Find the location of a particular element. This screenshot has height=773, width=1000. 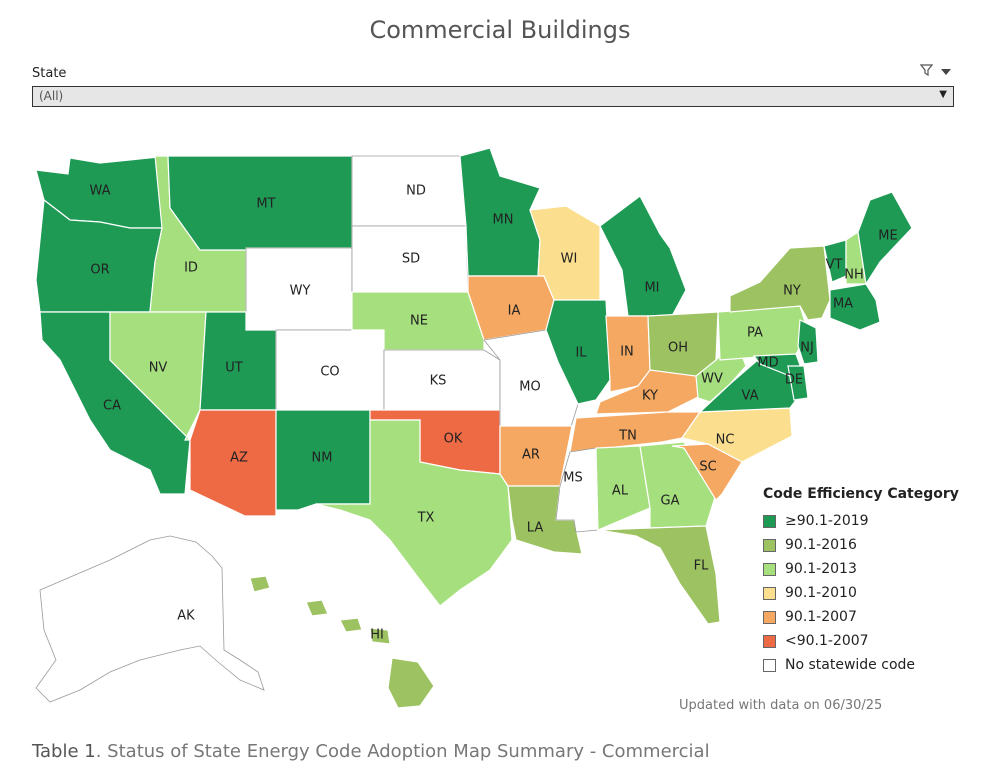

state-label-sd: SD is located at coordinates (411, 259).